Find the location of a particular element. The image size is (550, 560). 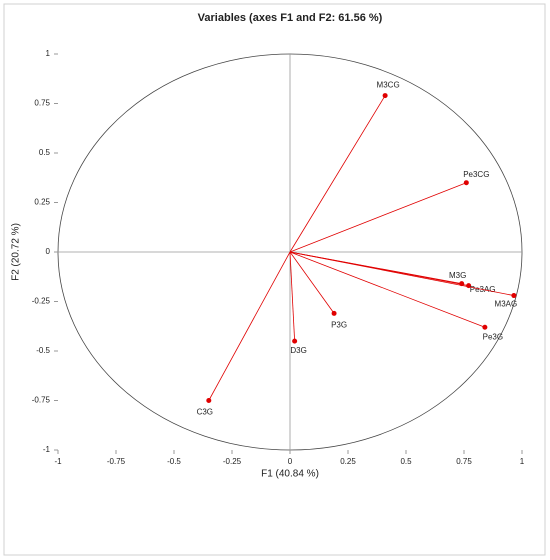

x-tick-label: -0.5 is located at coordinates (174, 461).